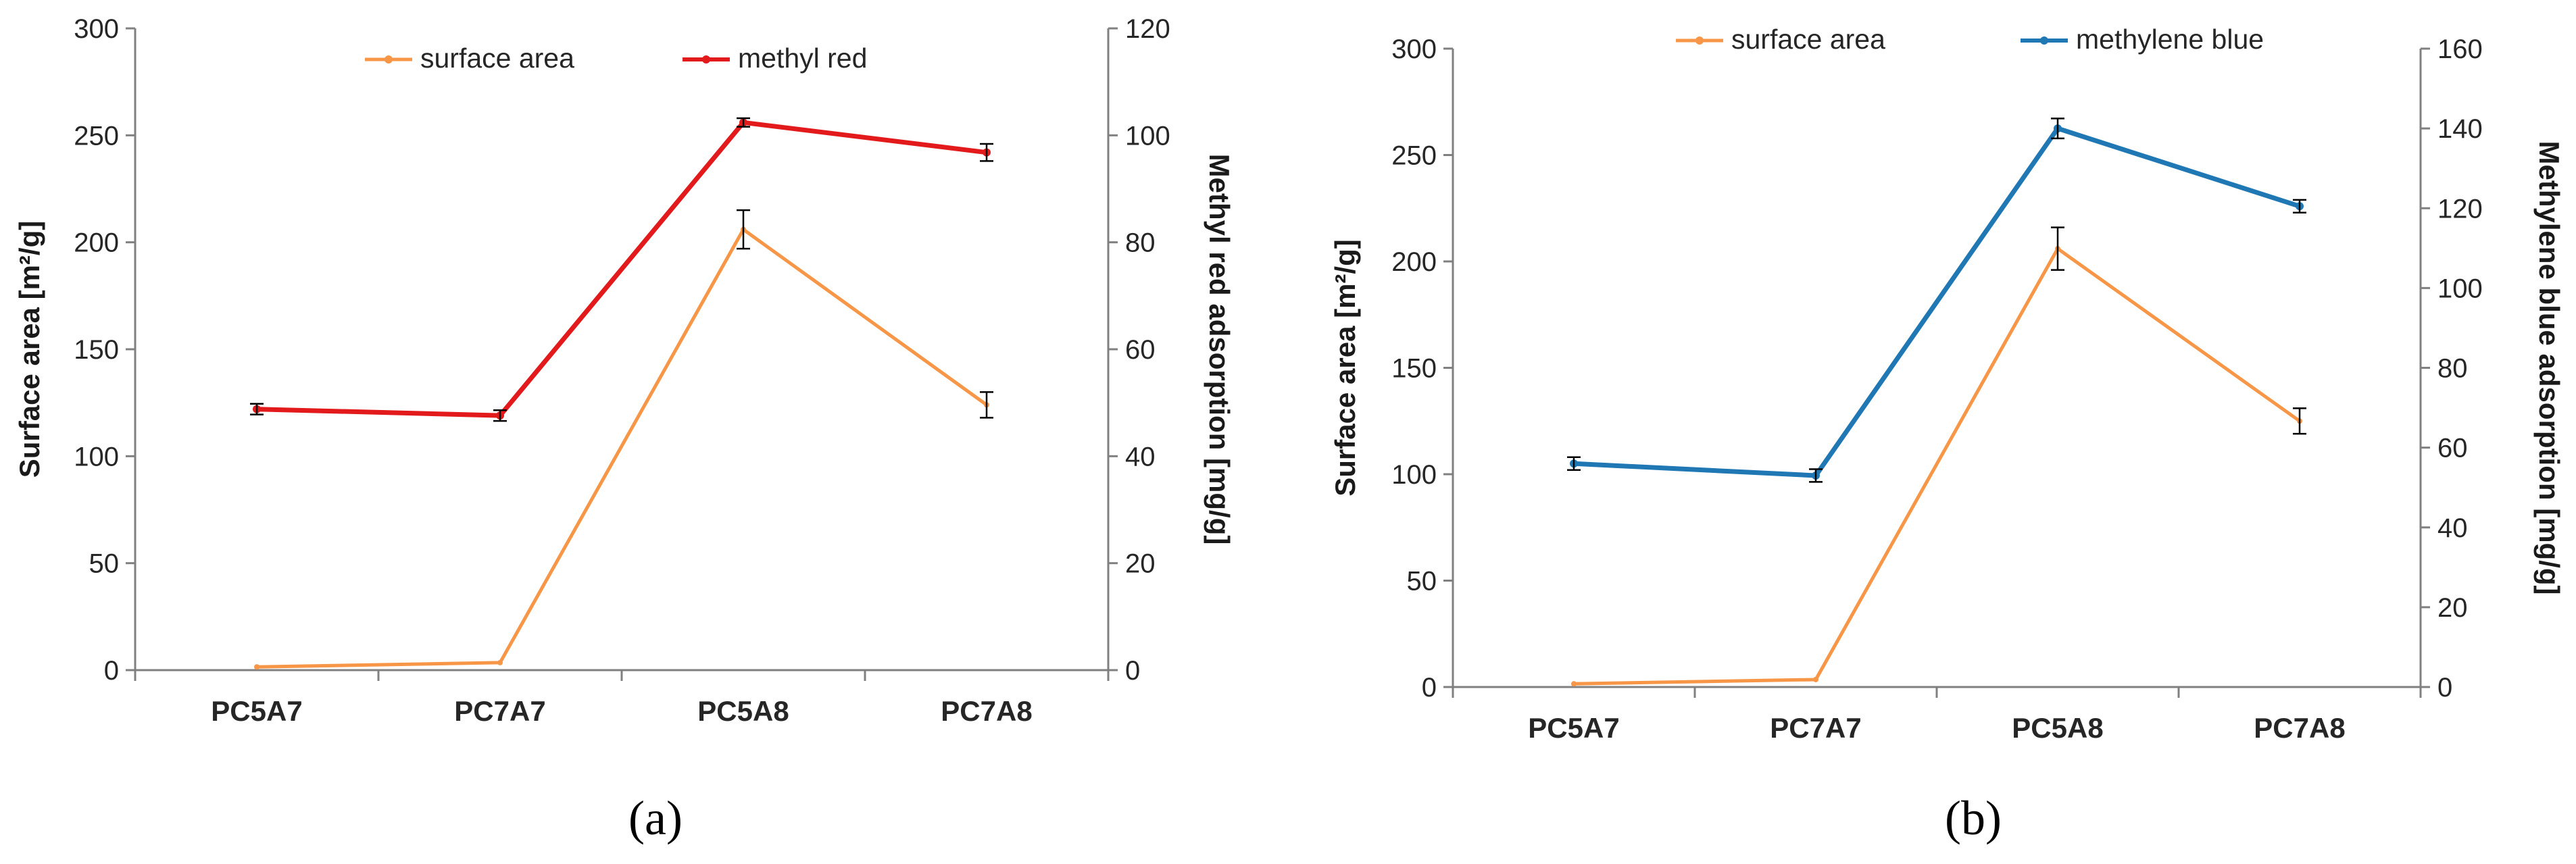 This screenshot has height=864, width=2576. What do you see at coordinates (2460, 129) in the screenshot?
I see `right-tick-label: 140` at bounding box center [2460, 129].